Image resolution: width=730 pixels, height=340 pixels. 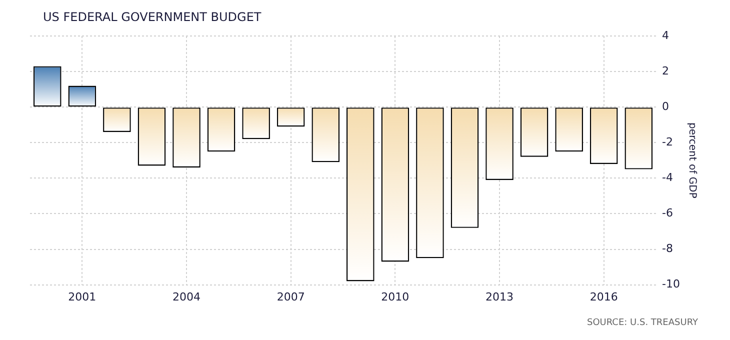 I want to click on y-tick-label: -8, so click(x=668, y=249).